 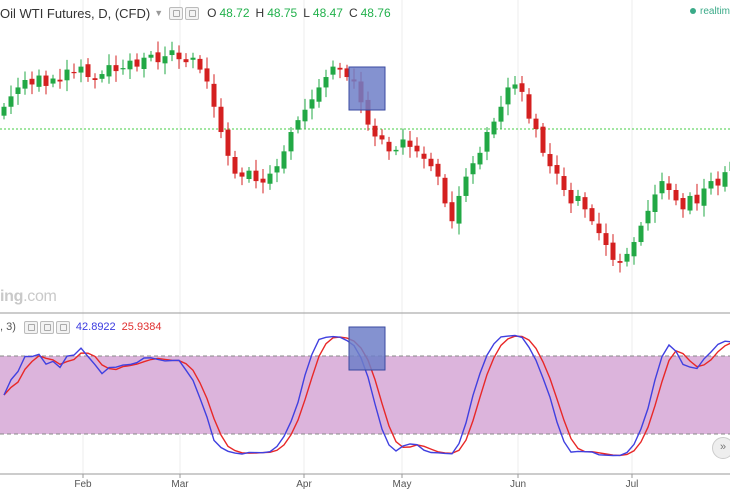 I want to click on stochastic-label: , 3), so click(x=8, y=327).